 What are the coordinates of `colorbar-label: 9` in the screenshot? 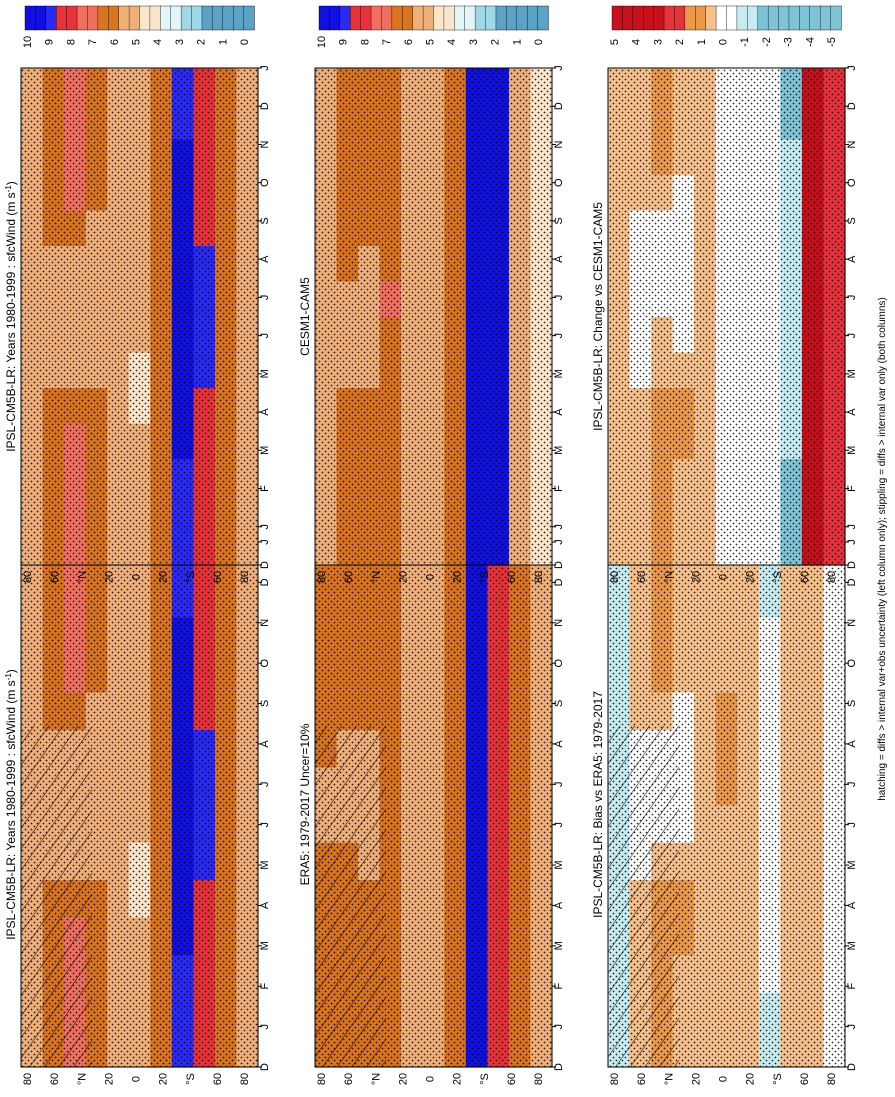 It's located at (344, 42).